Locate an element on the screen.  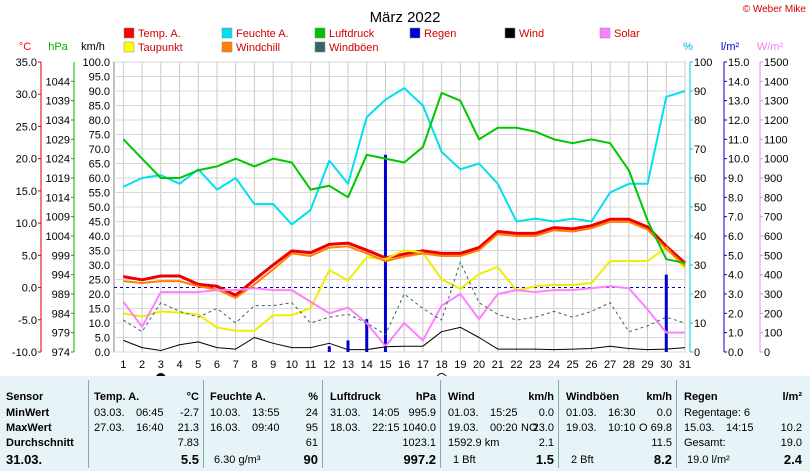
wind-tick-label: 40.0 is located at coordinates (99, 237).